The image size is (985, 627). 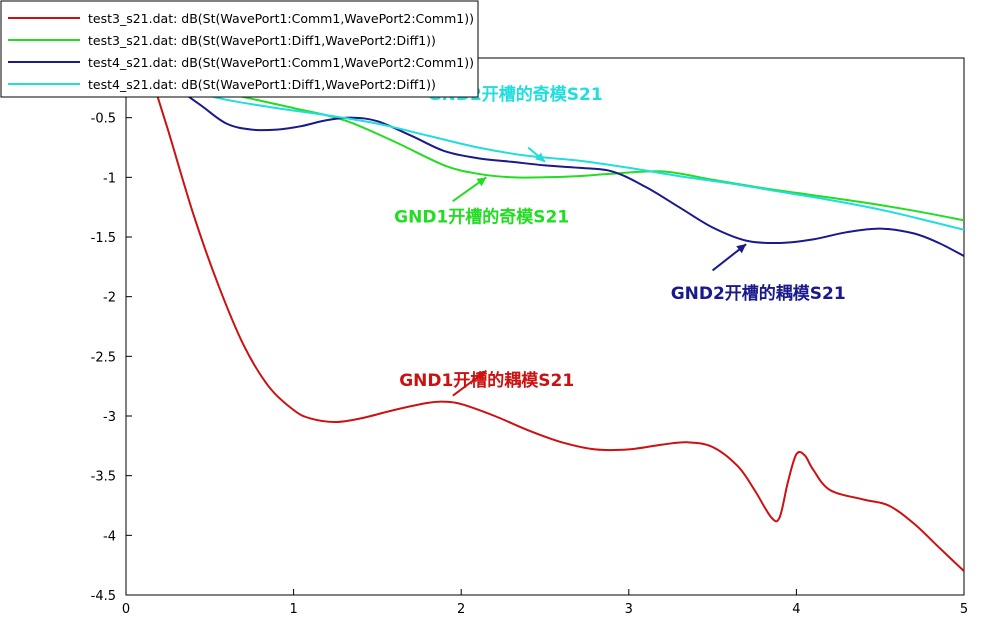 I want to click on y-tick-label: -2, so click(x=109, y=298).